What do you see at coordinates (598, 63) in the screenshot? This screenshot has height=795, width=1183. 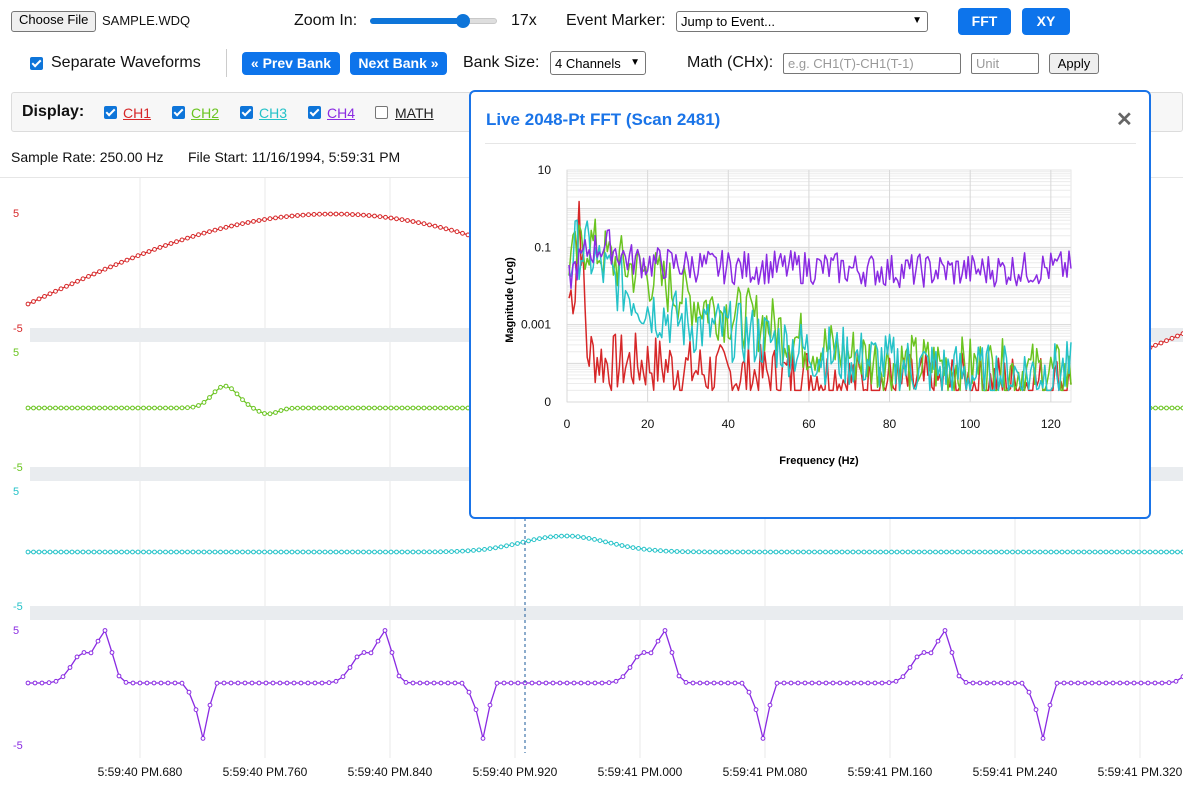 I see `bank-size-select: 4 Channels ▼` at bounding box center [598, 63].